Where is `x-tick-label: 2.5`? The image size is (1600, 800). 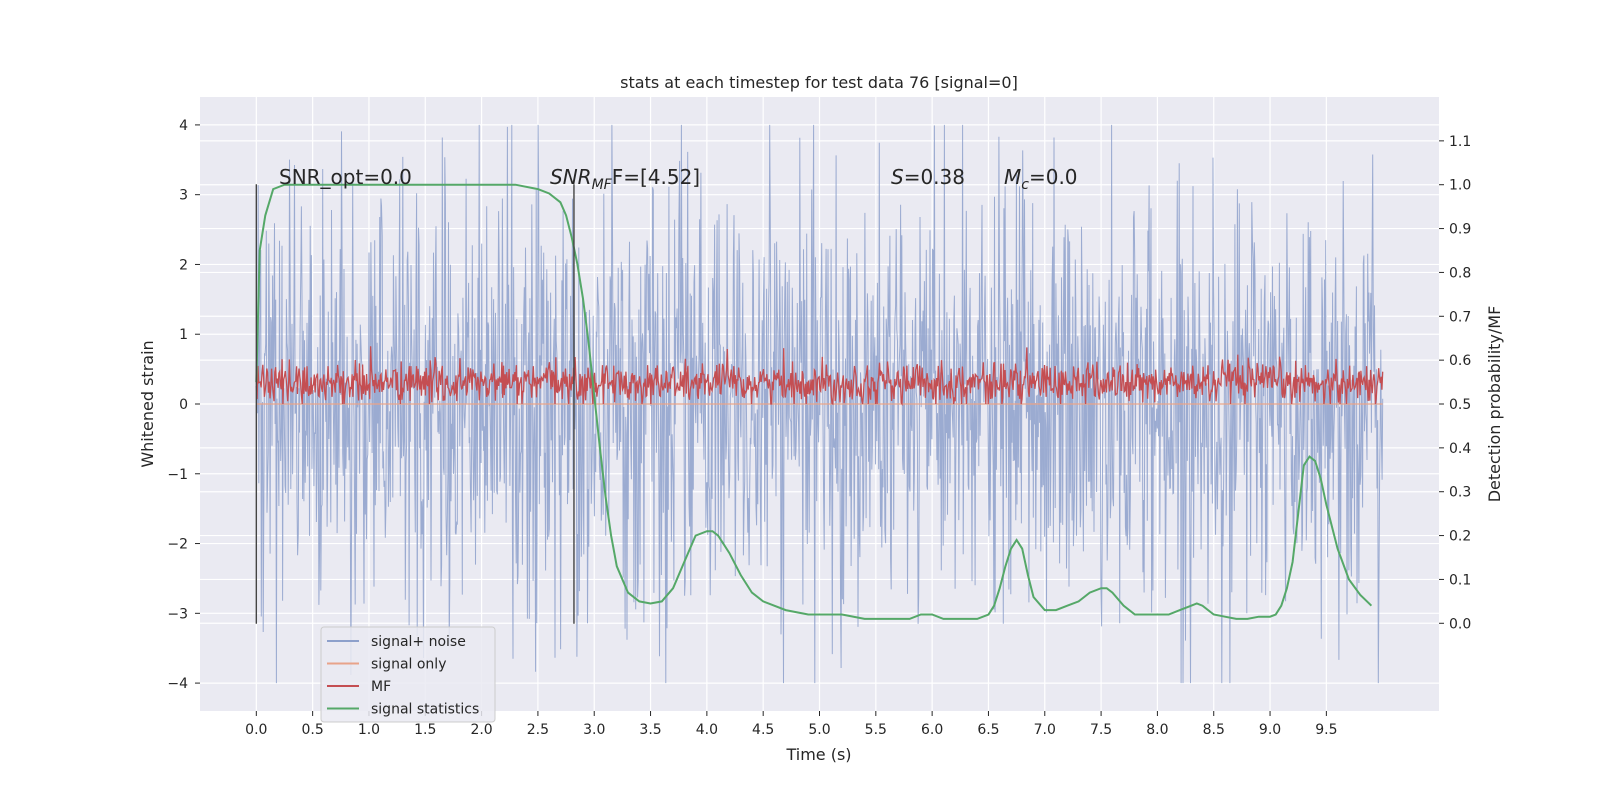 x-tick-label: 2.5 is located at coordinates (538, 730).